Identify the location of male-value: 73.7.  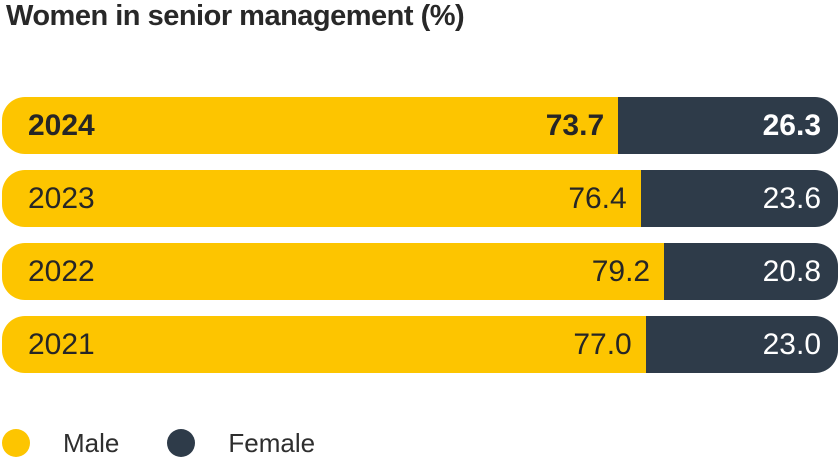
(575, 125).